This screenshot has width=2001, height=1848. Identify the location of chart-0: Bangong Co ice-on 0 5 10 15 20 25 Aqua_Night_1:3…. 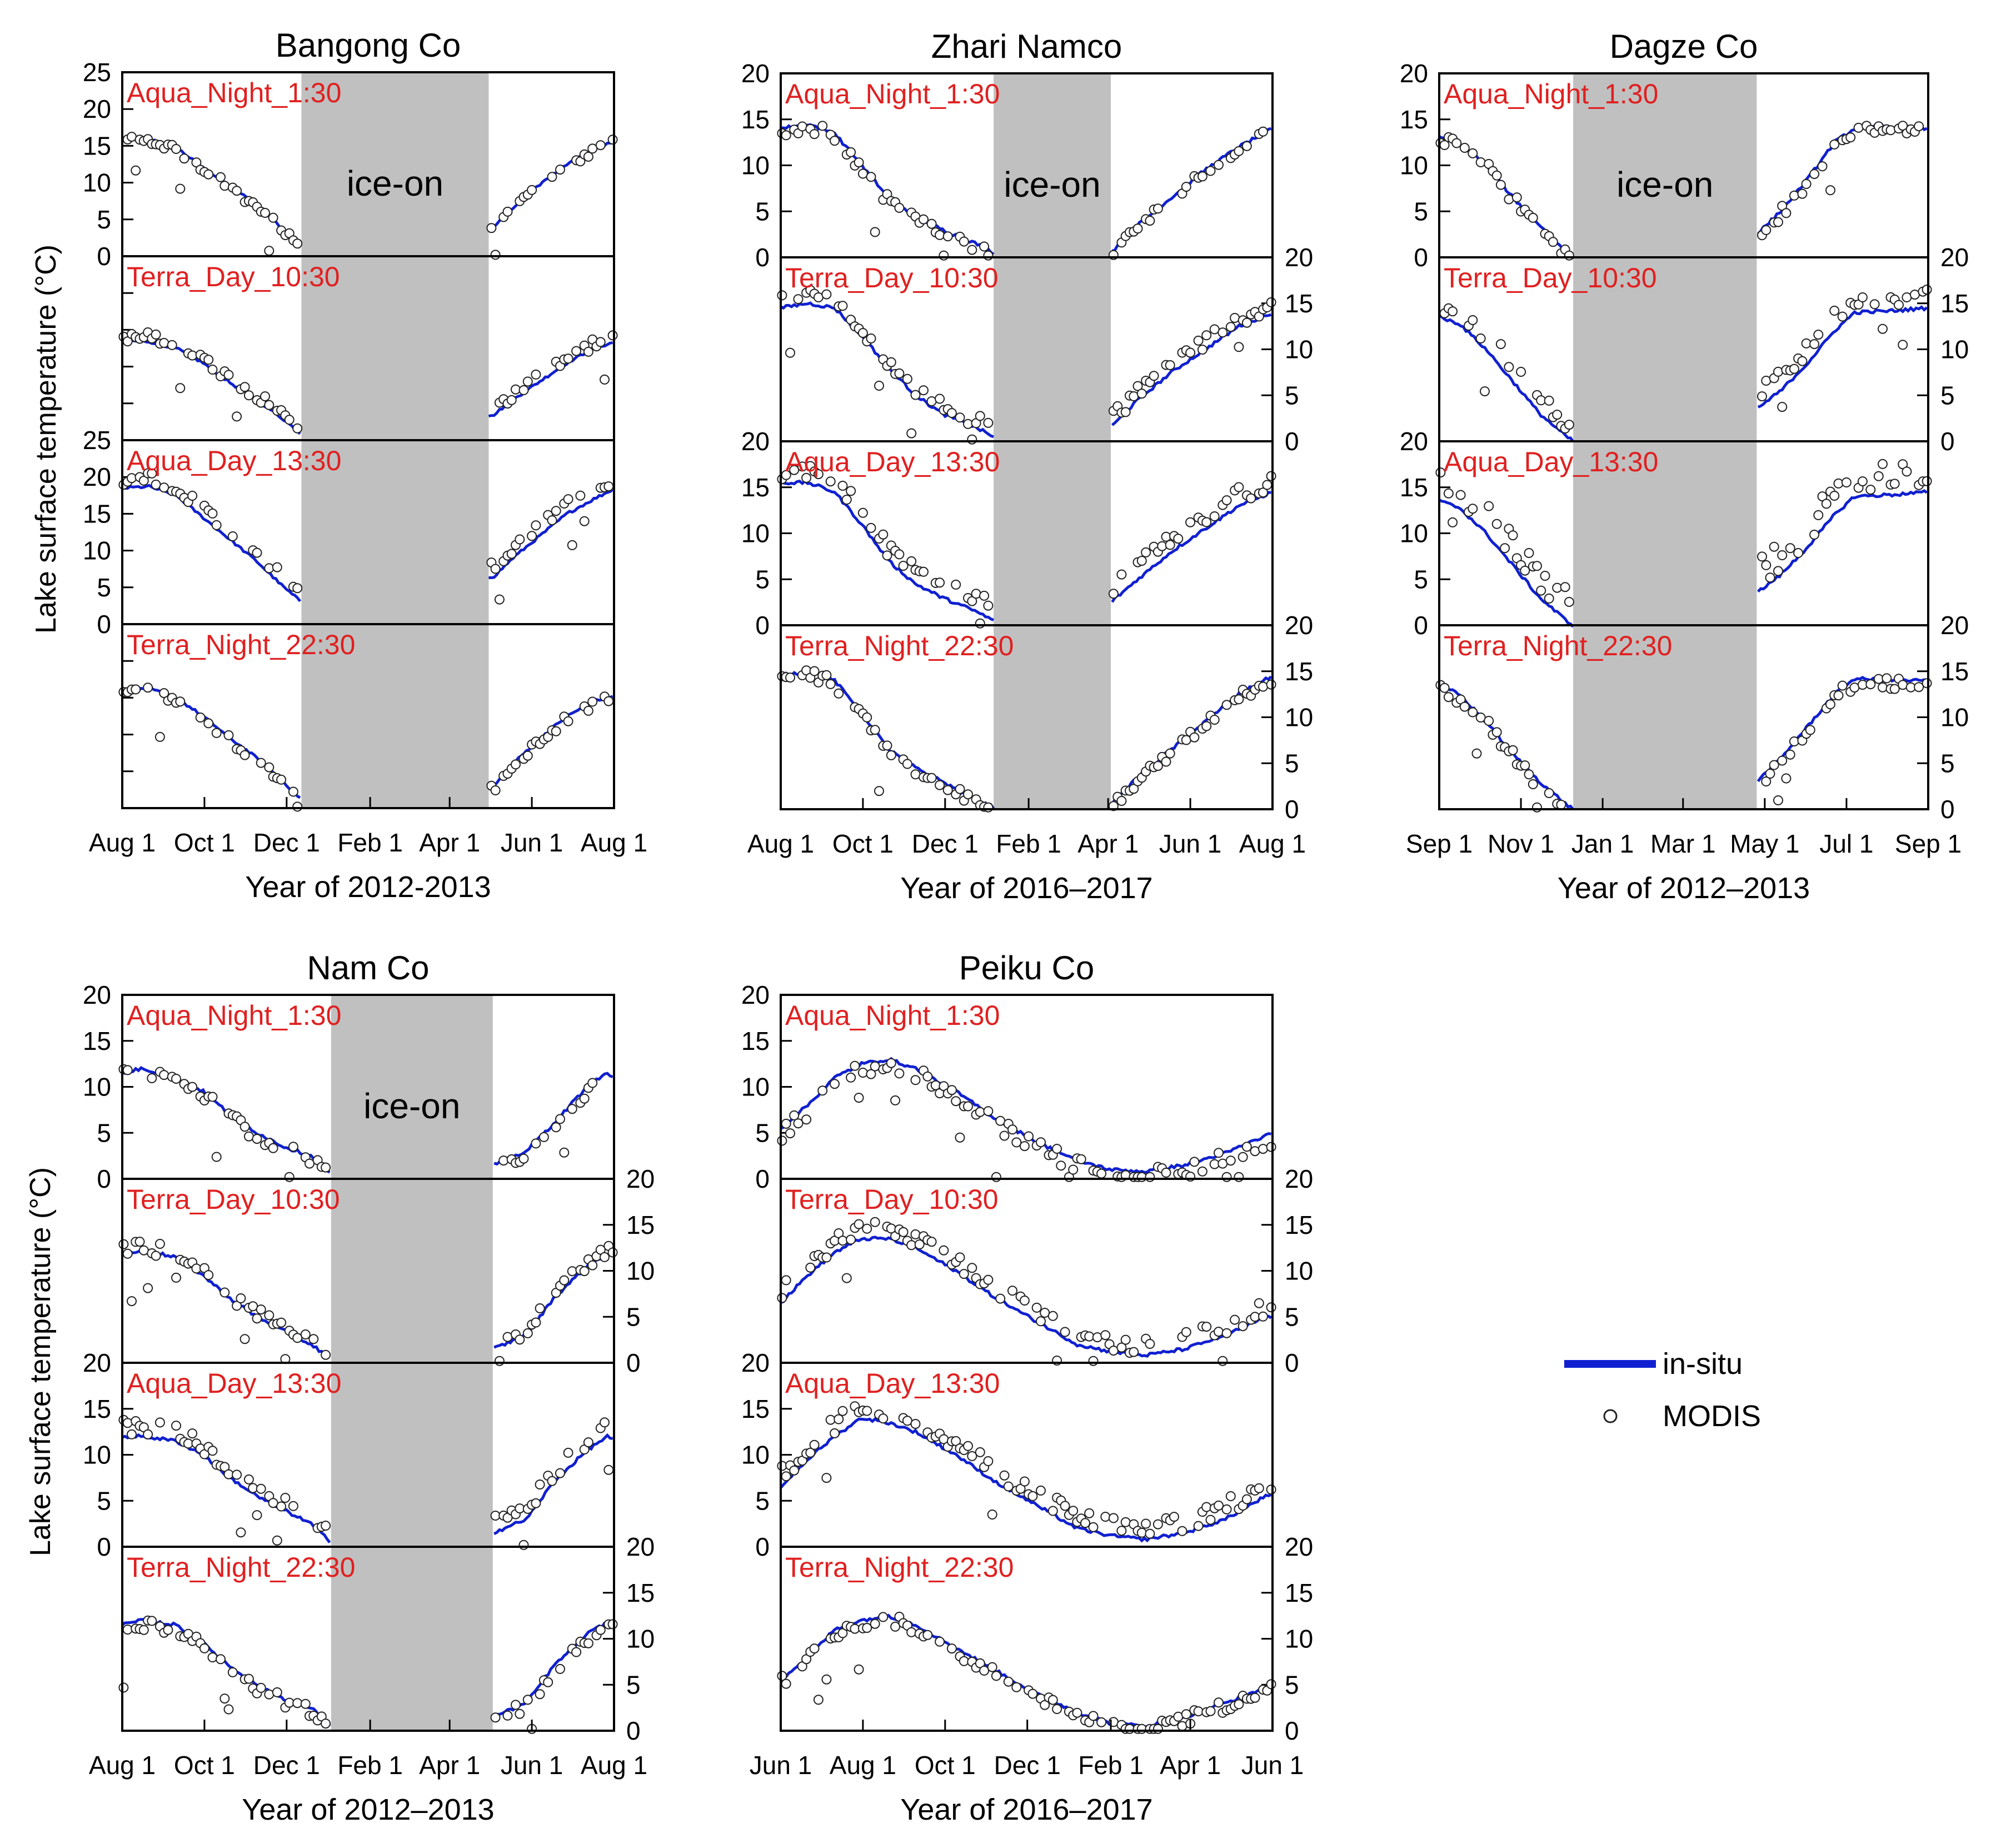
(365, 465).